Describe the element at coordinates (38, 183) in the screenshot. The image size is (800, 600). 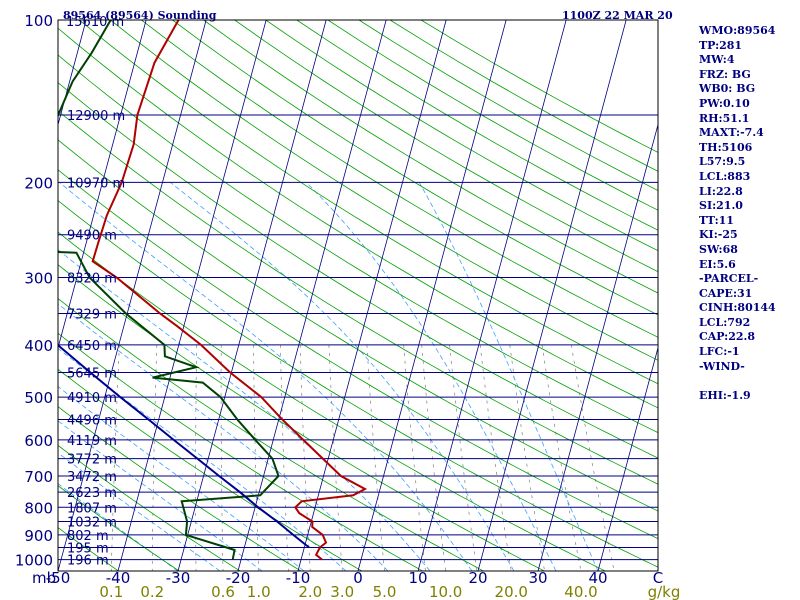
I see `pressure-tick-label: 200` at that location.